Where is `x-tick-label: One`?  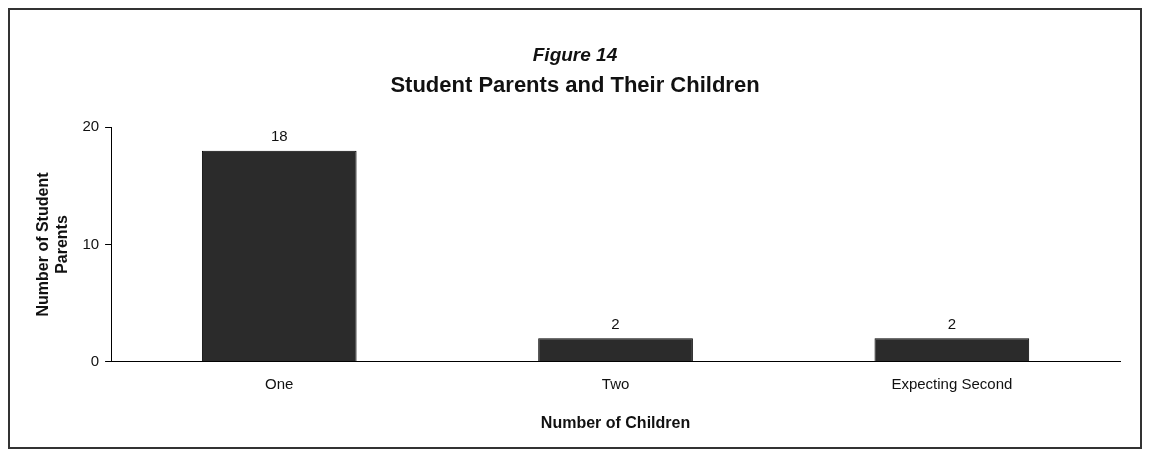
x-tick-label: One is located at coordinates (279, 383).